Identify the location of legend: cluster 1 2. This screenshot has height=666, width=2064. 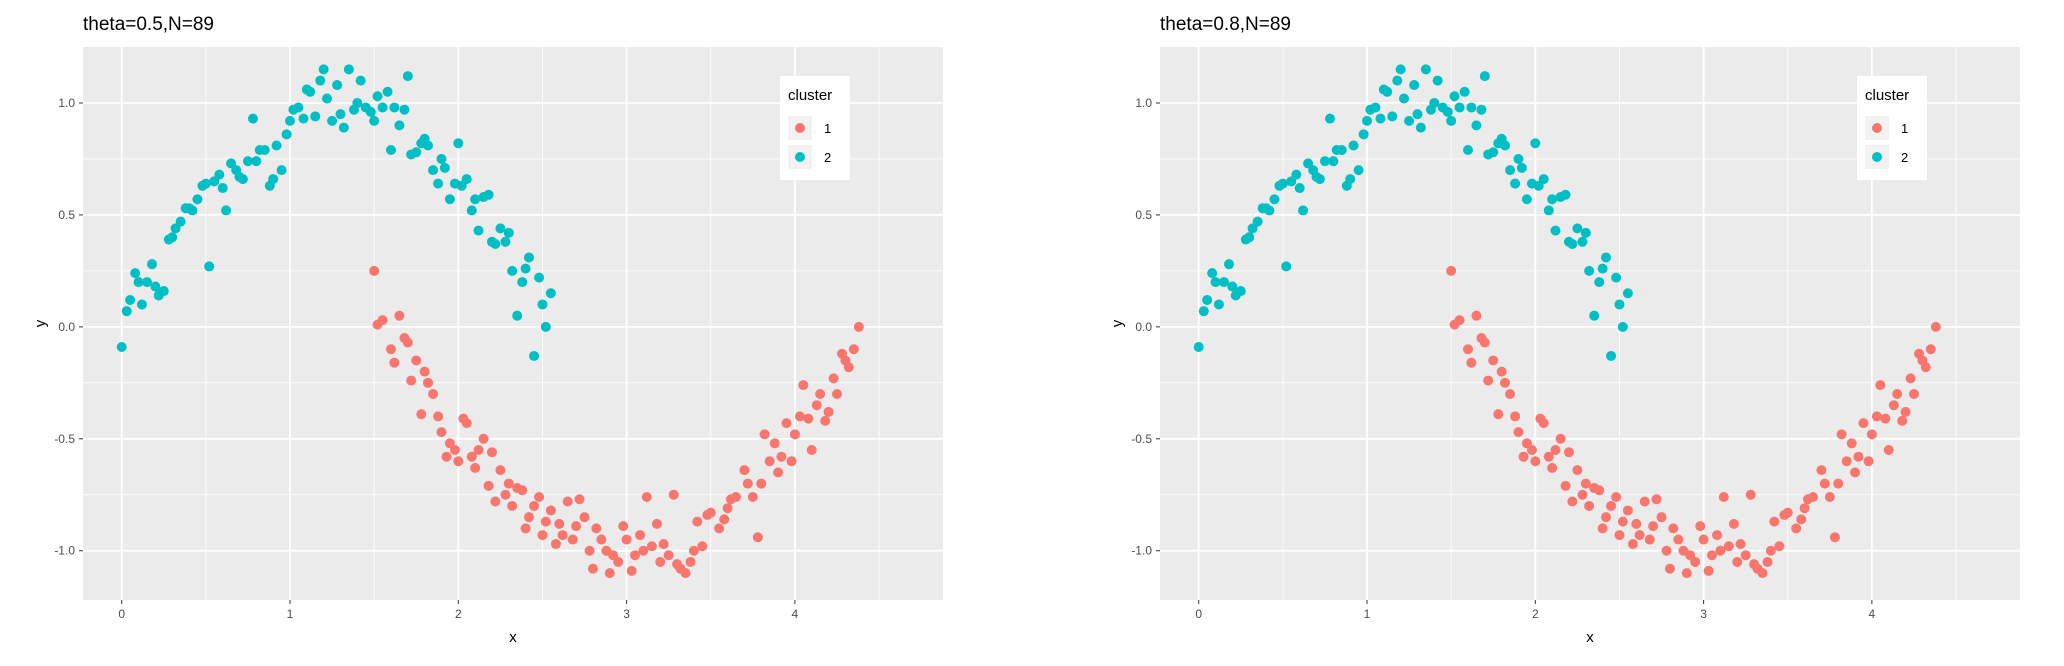
(1892, 128).